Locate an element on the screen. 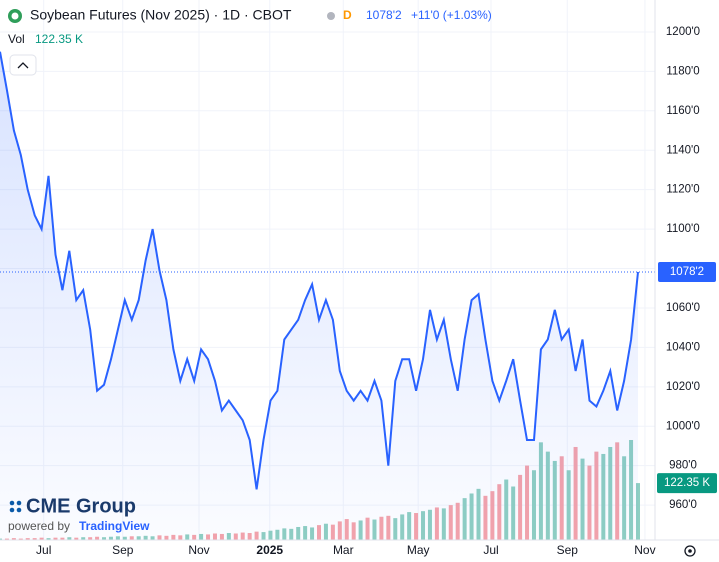 The width and height of the screenshot is (719, 562). settings-button is located at coordinates (690, 551).